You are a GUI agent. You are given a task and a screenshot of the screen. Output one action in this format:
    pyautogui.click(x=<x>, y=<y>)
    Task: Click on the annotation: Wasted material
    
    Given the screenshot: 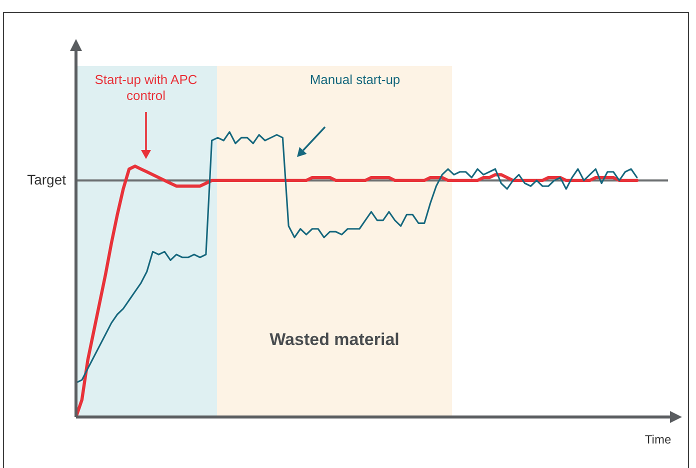 What is the action you would take?
    pyautogui.click(x=334, y=340)
    